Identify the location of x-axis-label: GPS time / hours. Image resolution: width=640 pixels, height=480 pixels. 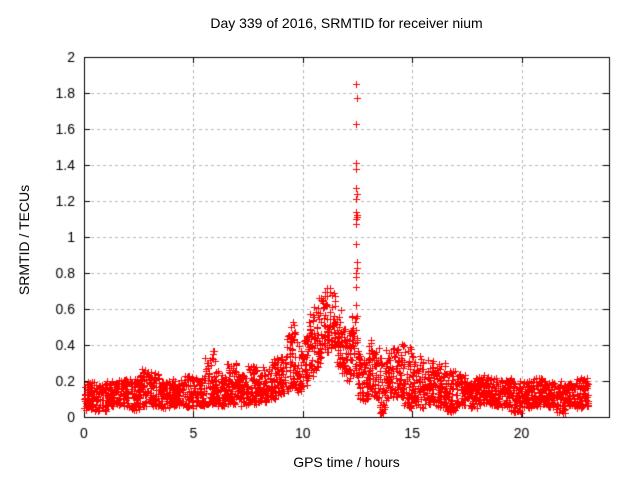
(346, 462).